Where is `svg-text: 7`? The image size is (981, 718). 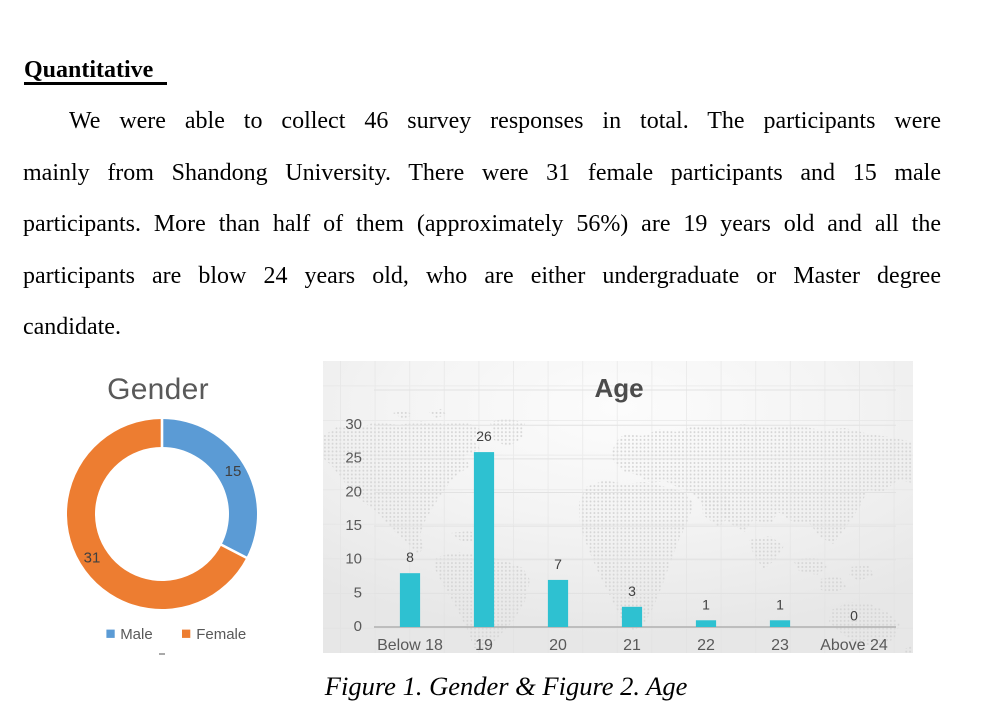
svg-text: 7 is located at coordinates (558, 564).